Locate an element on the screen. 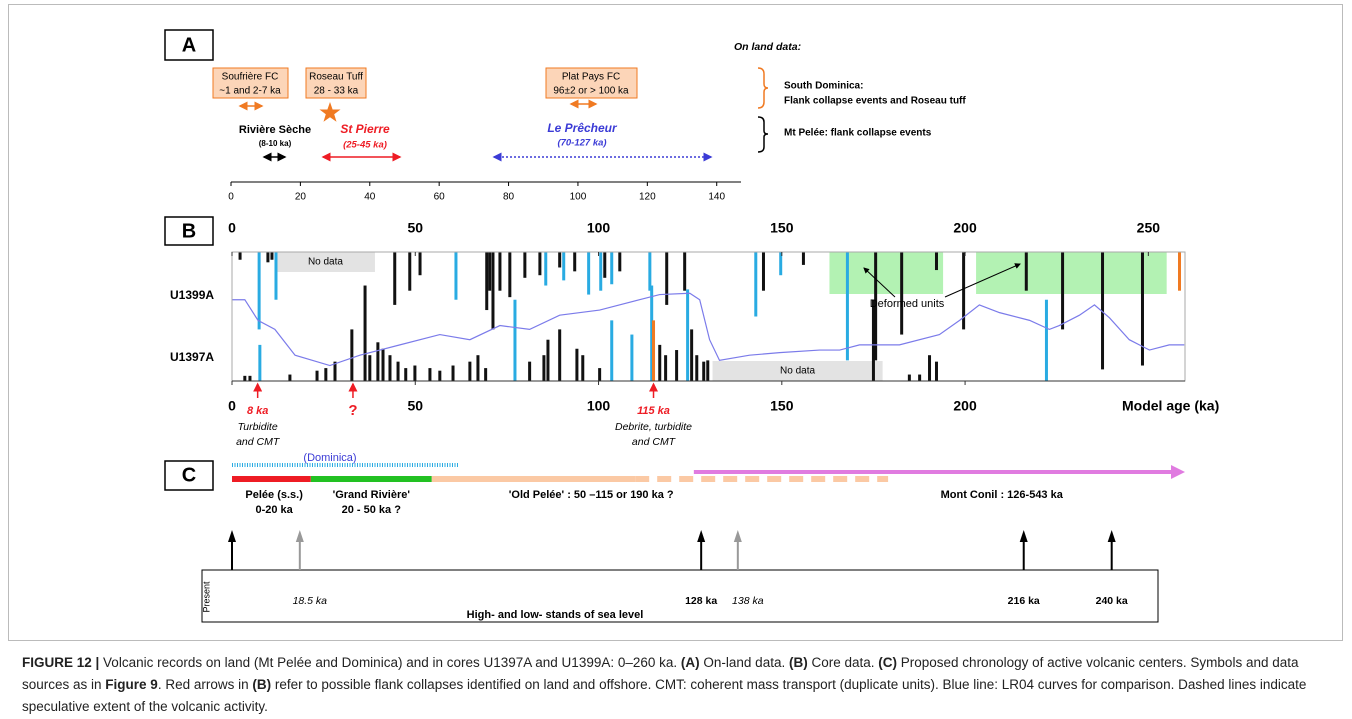  x-tick-label: 50 is located at coordinates (415, 406).